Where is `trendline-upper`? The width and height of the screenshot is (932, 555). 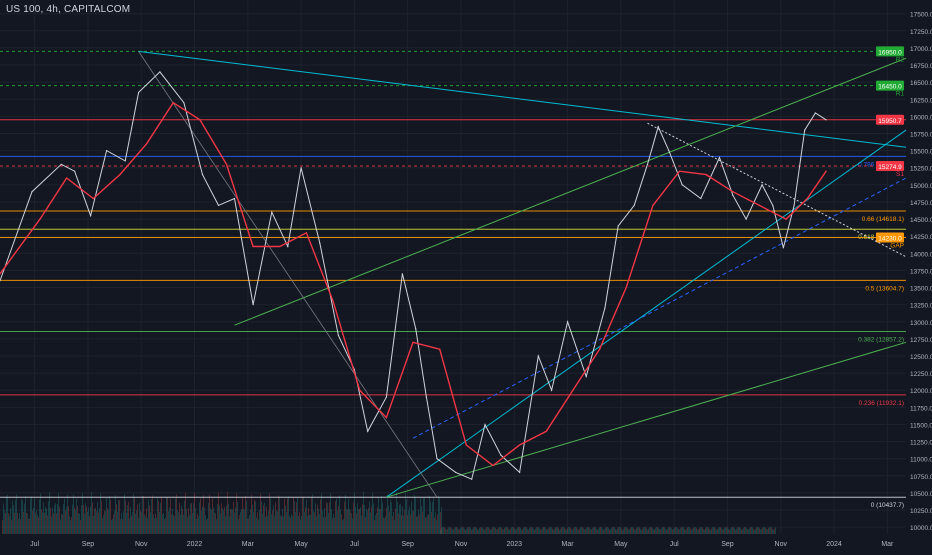
trendline-upper is located at coordinates (522, 99).